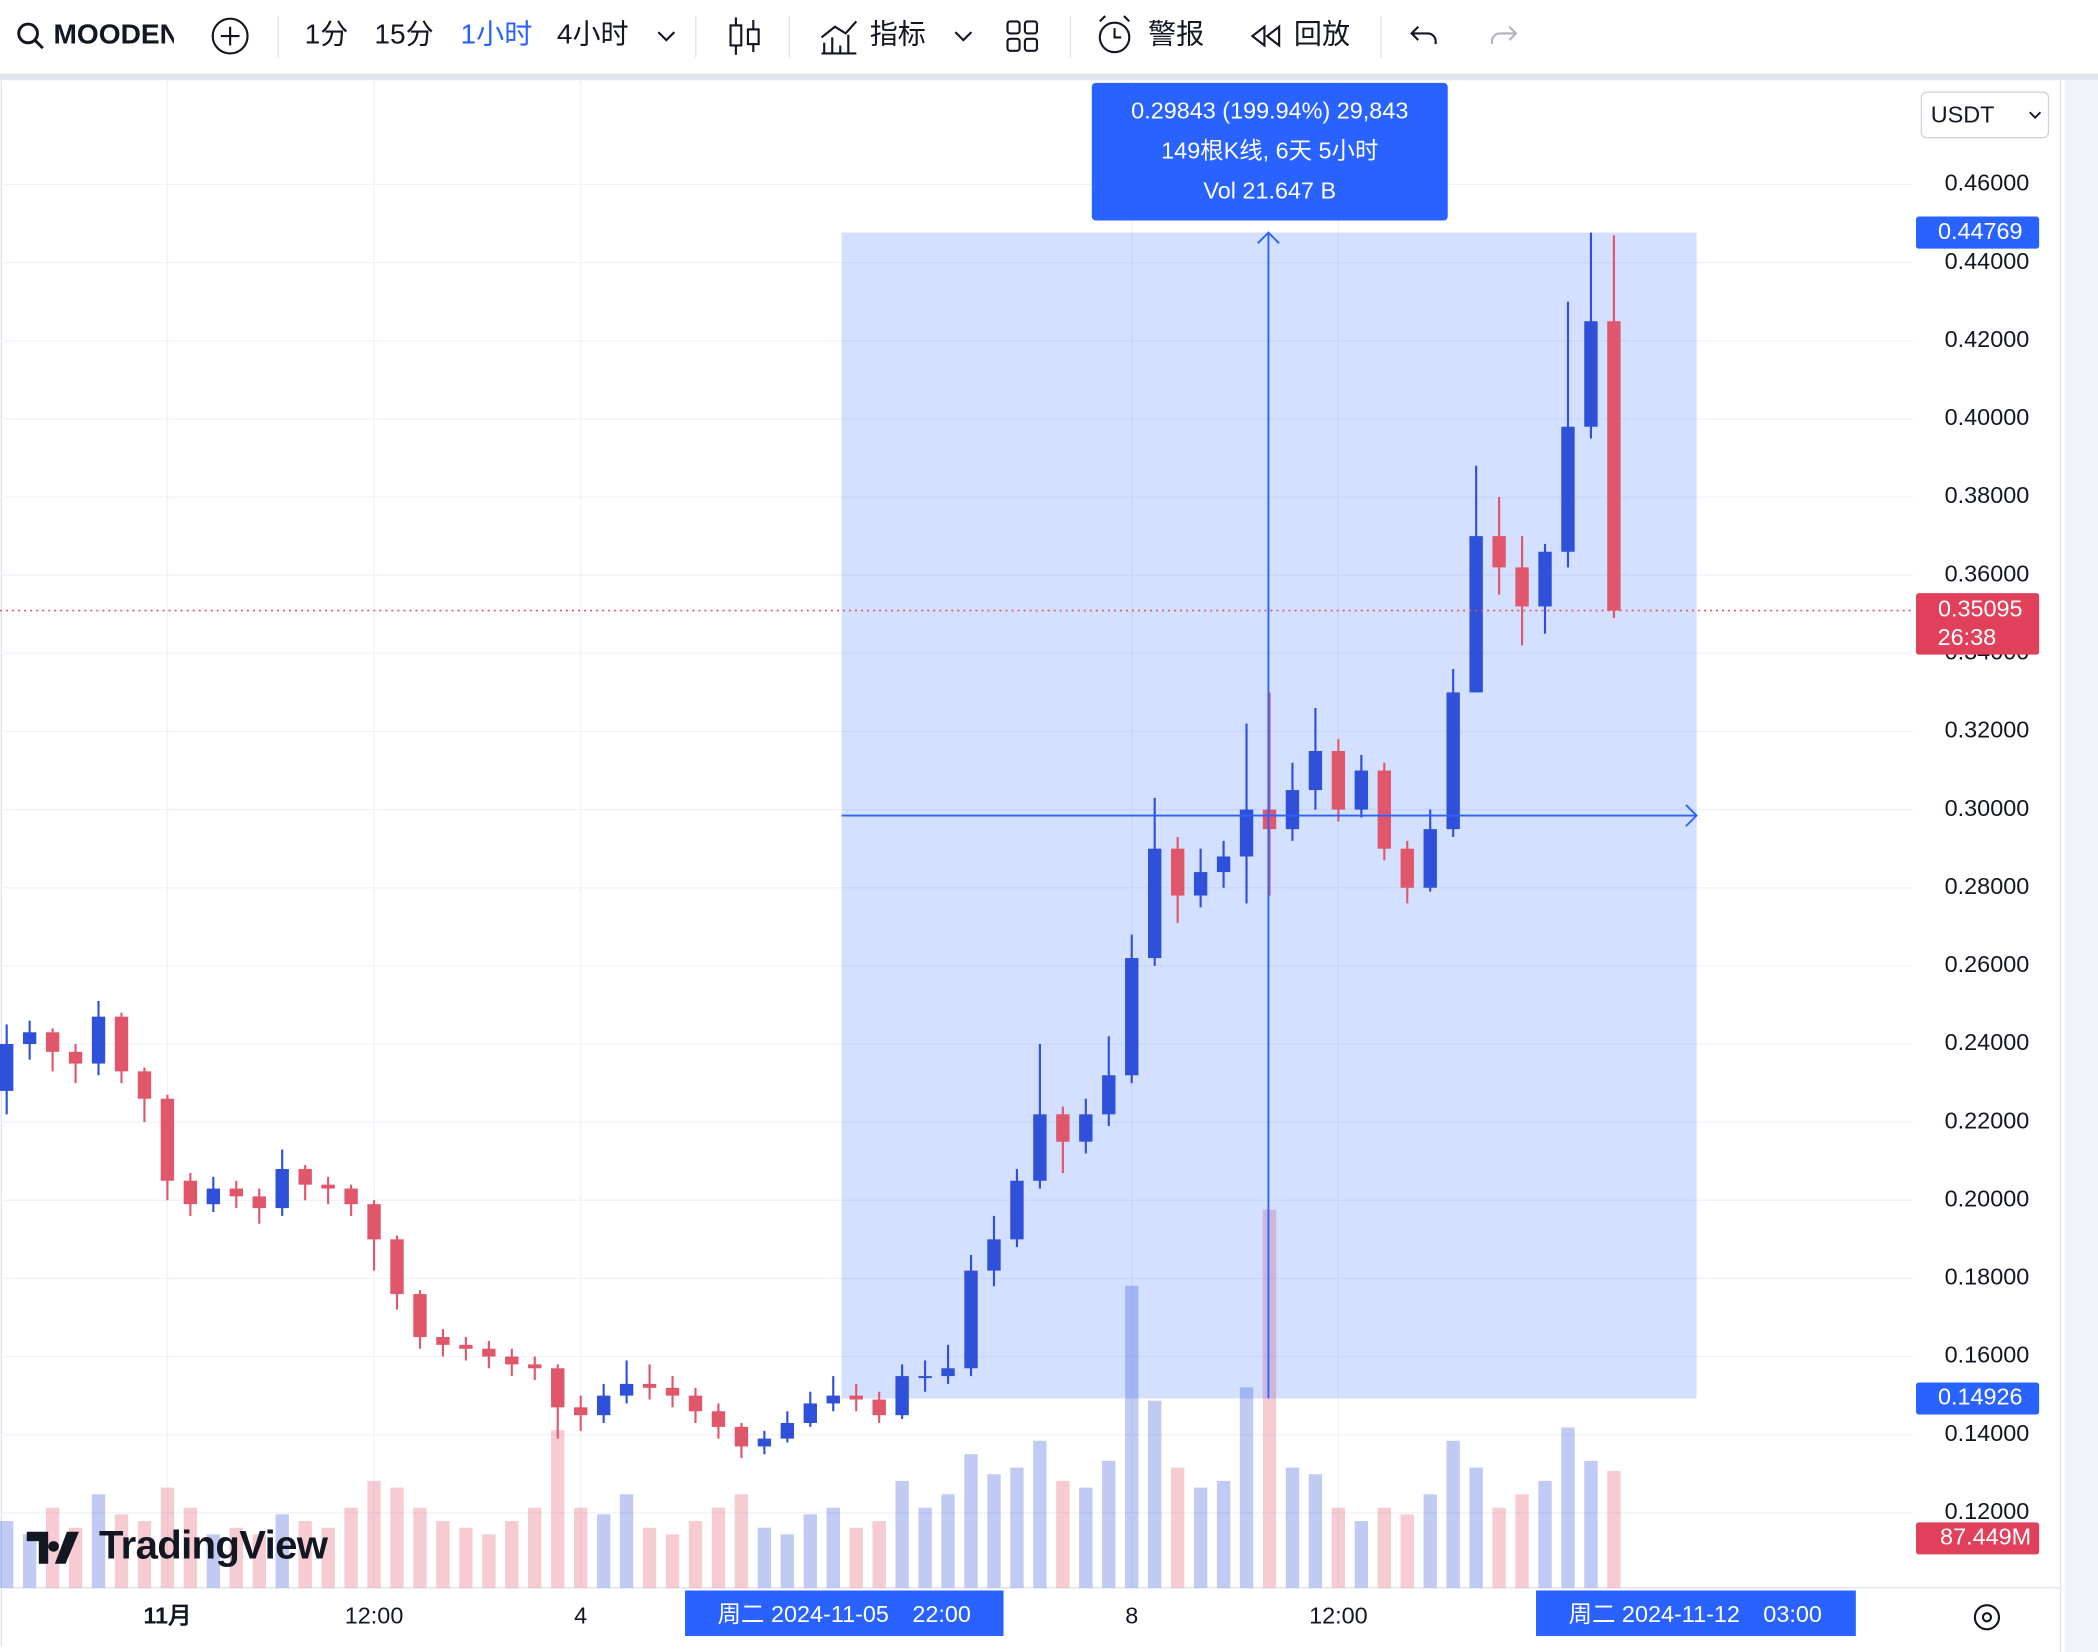  I want to click on y-tick-label: 0.30000, so click(1987, 808).